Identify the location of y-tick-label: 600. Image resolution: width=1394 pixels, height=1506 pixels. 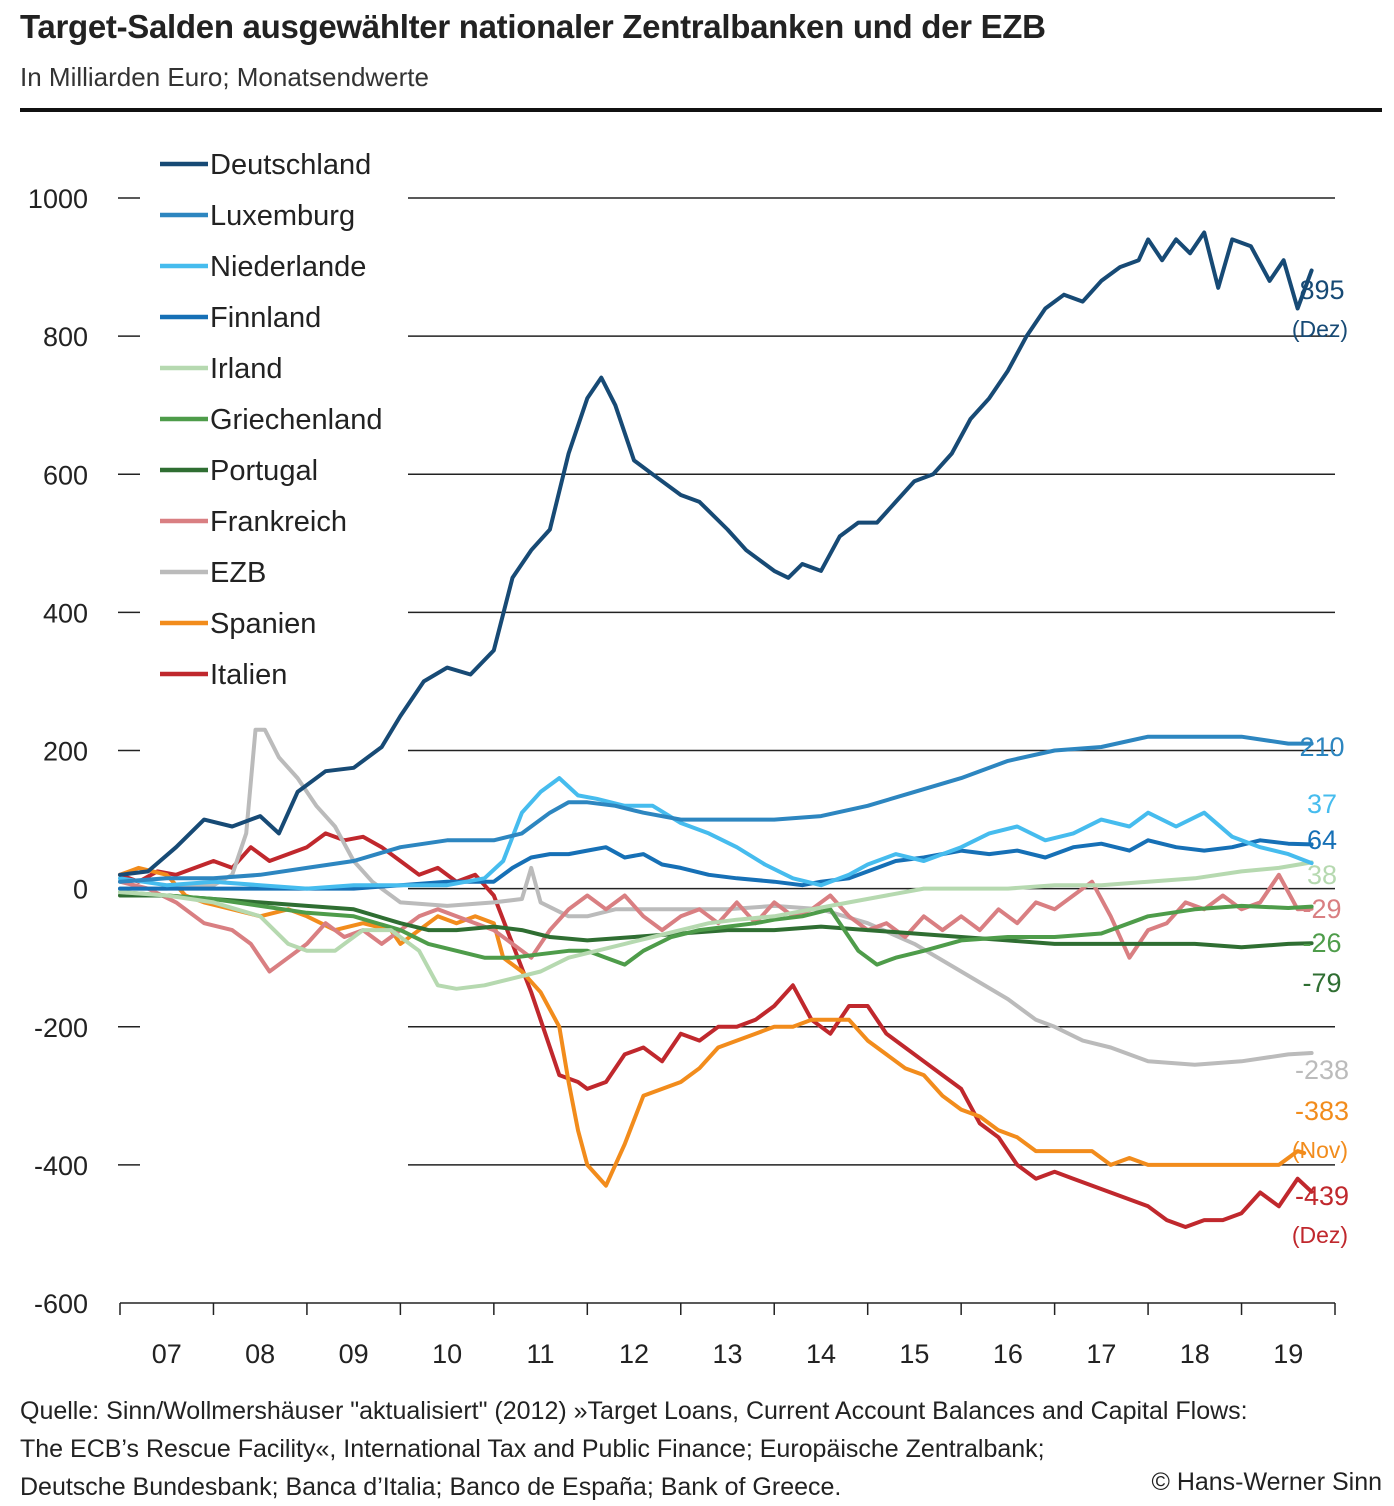
(65, 475).